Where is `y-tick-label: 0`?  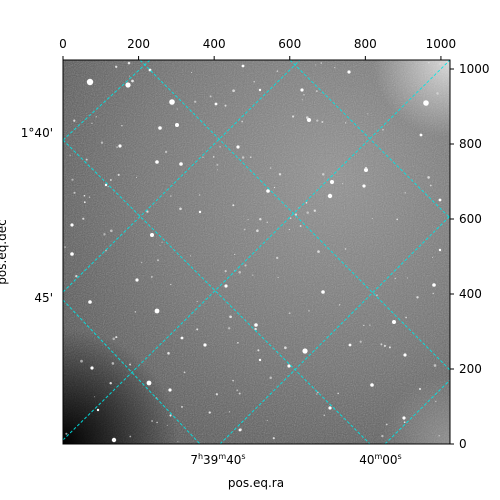
y-tick-label: 0 is located at coordinates (463, 444).